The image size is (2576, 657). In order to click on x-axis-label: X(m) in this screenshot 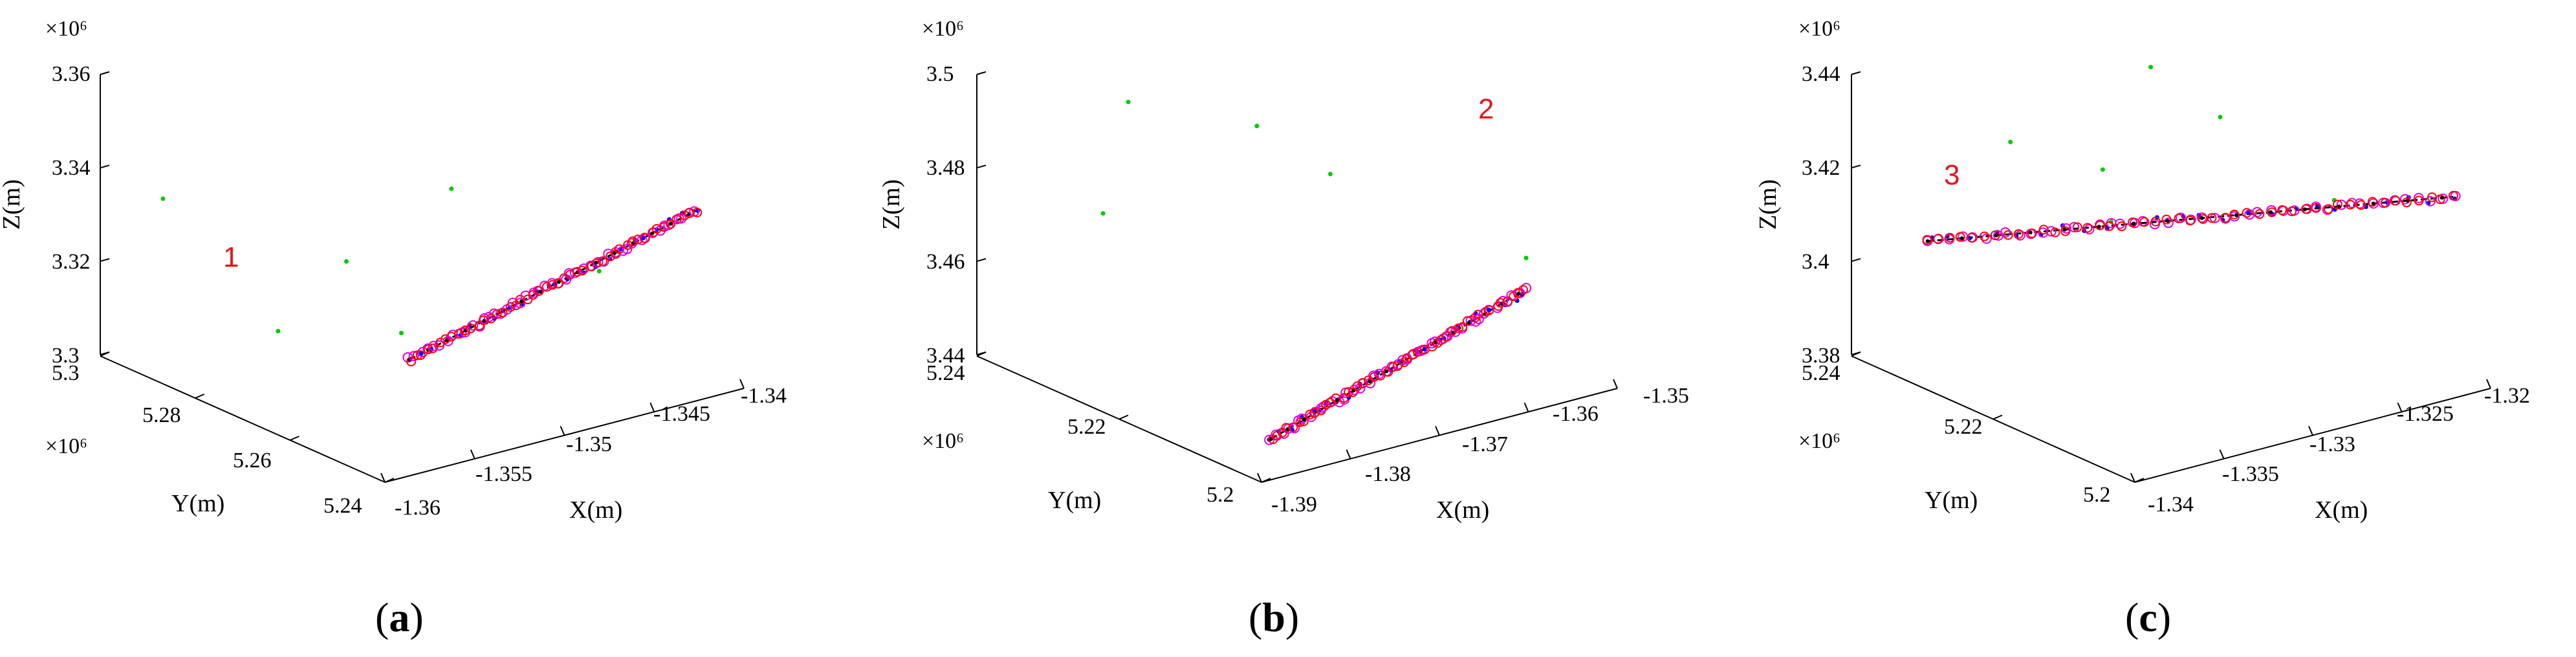, I will do `click(595, 510)`.